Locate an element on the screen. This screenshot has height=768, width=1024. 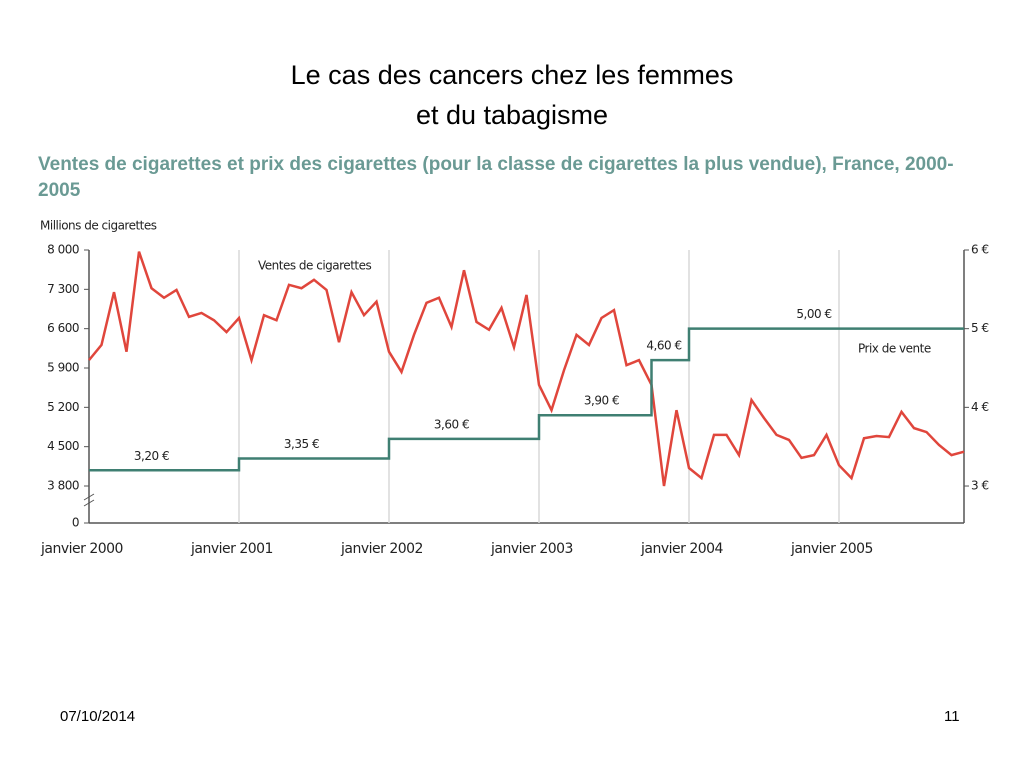
y-tick-label: 5 900 is located at coordinates (63, 368).